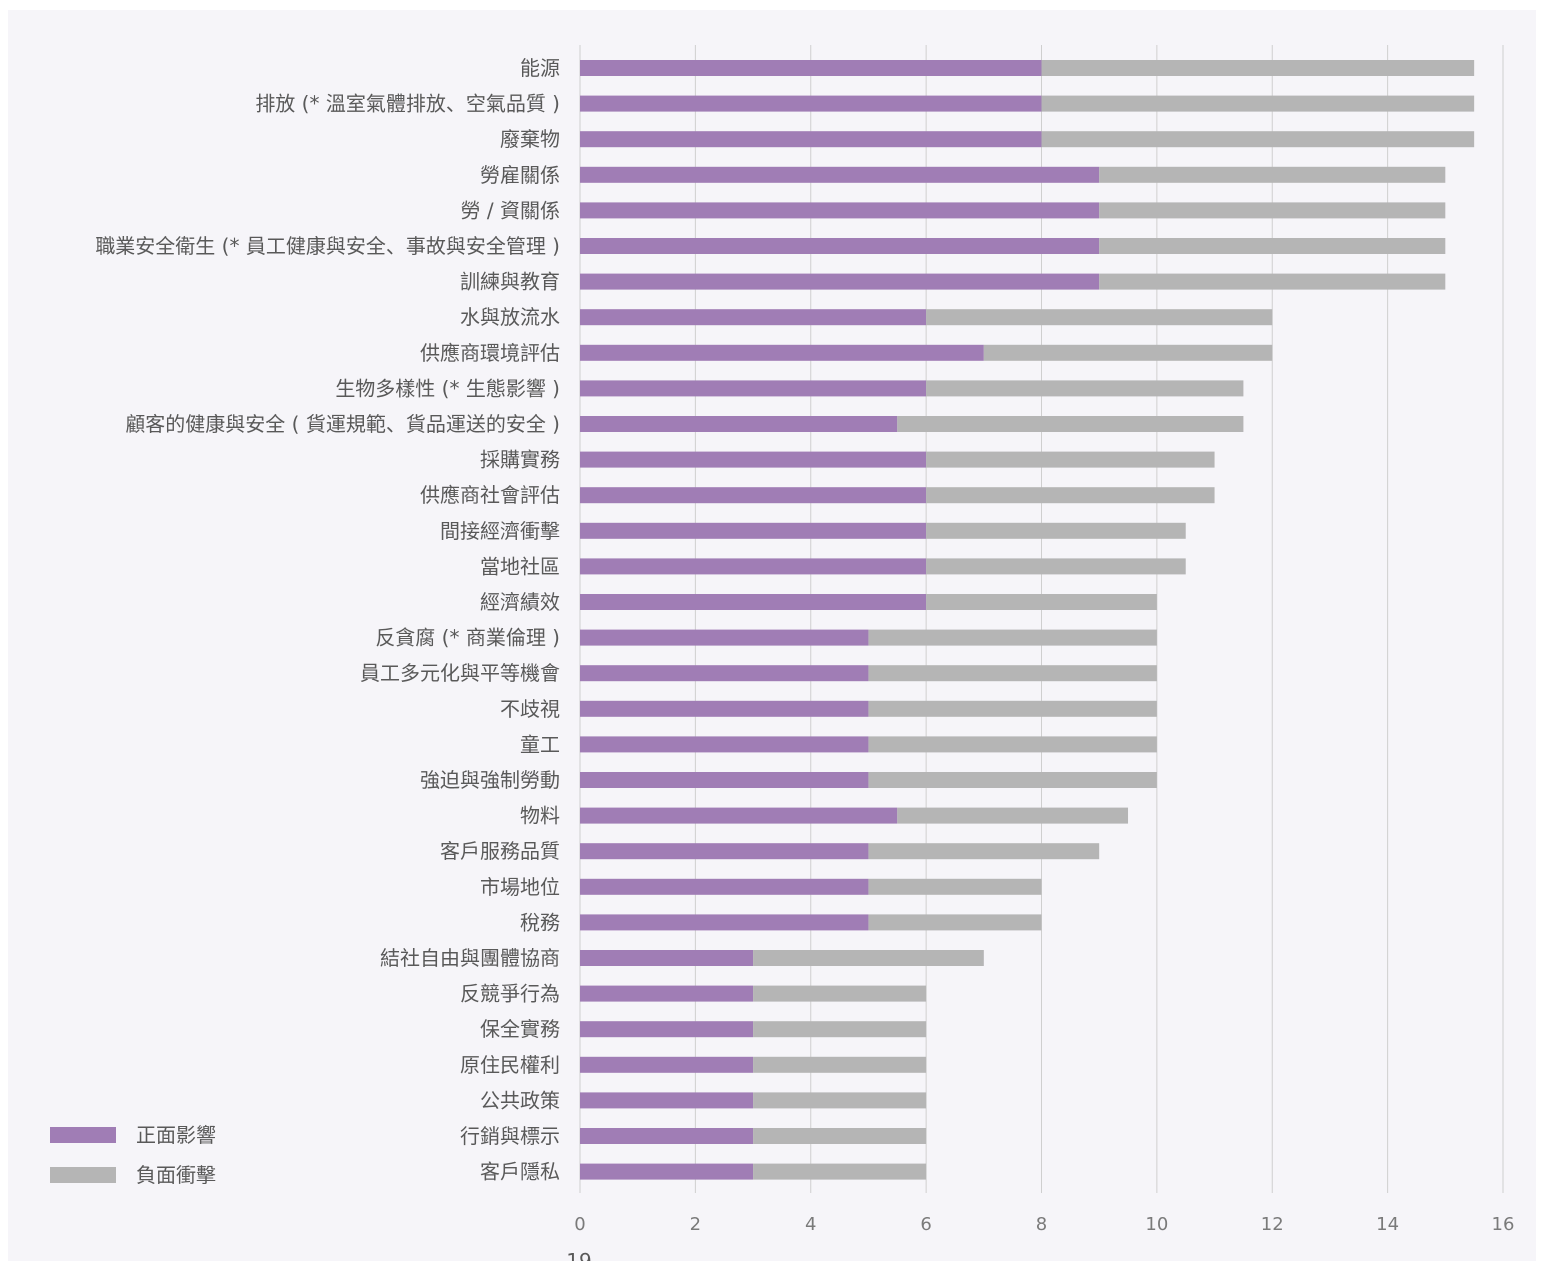  Describe the element at coordinates (510, 282) in the screenshot. I see `category-label: 訓練與教育` at that location.